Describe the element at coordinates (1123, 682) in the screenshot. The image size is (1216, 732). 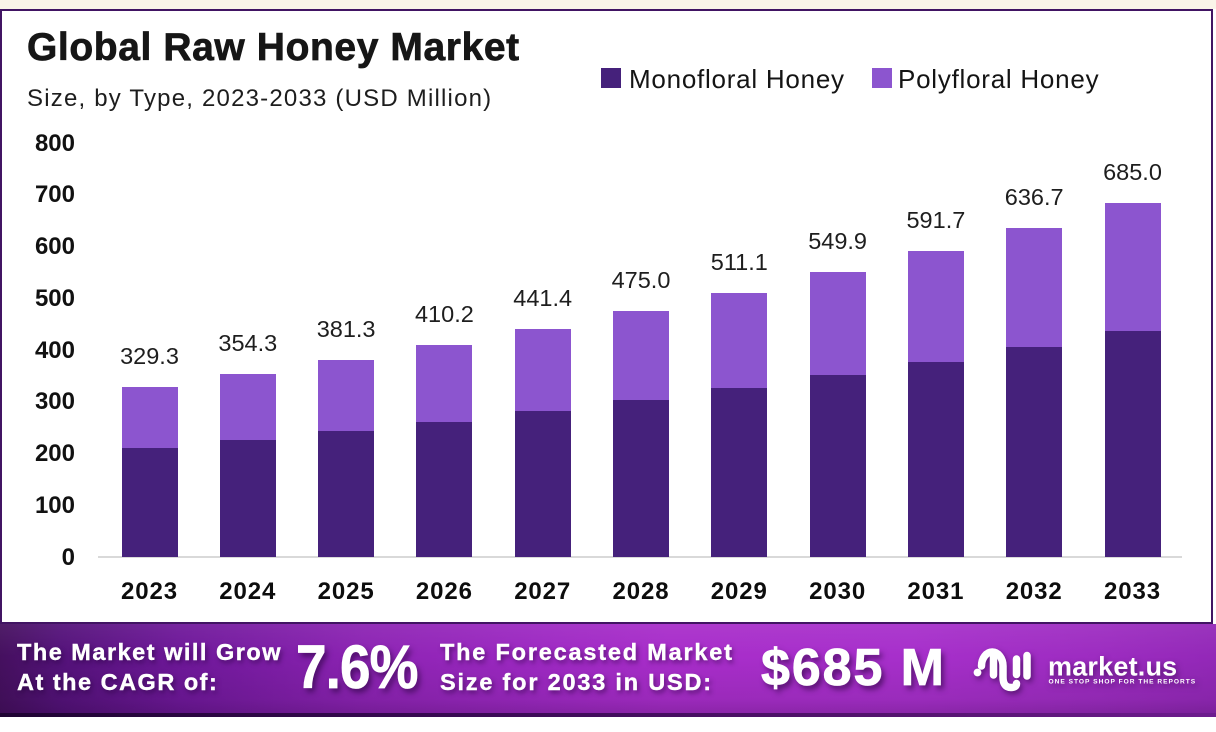
I see `svg-text: ONE STOP SHOP FOR THE REPORTS` at that location.